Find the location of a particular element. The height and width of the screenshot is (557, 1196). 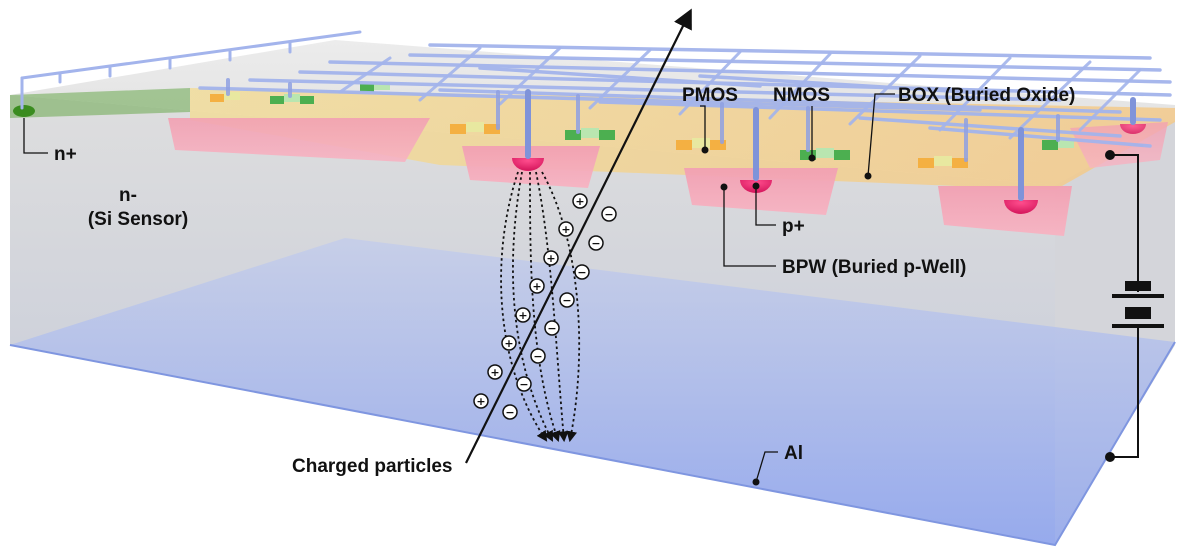

label-pmos: PMOS is located at coordinates (710, 95).